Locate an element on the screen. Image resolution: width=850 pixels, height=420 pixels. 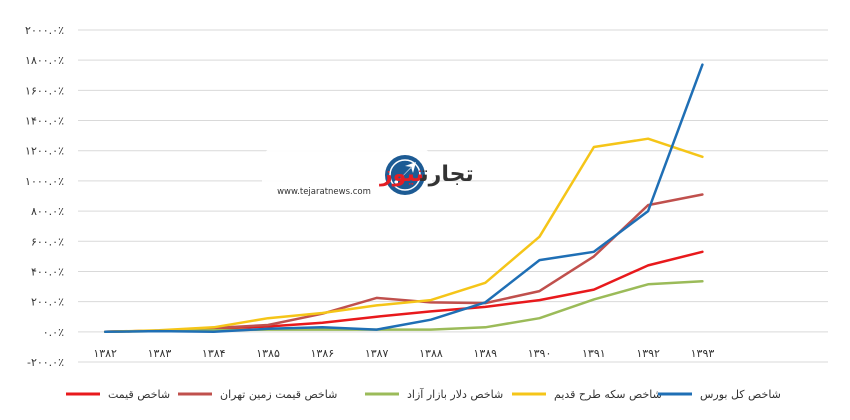
y-tick-label: ۲۰۰.۰٪ is located at coordinates (47, 302).